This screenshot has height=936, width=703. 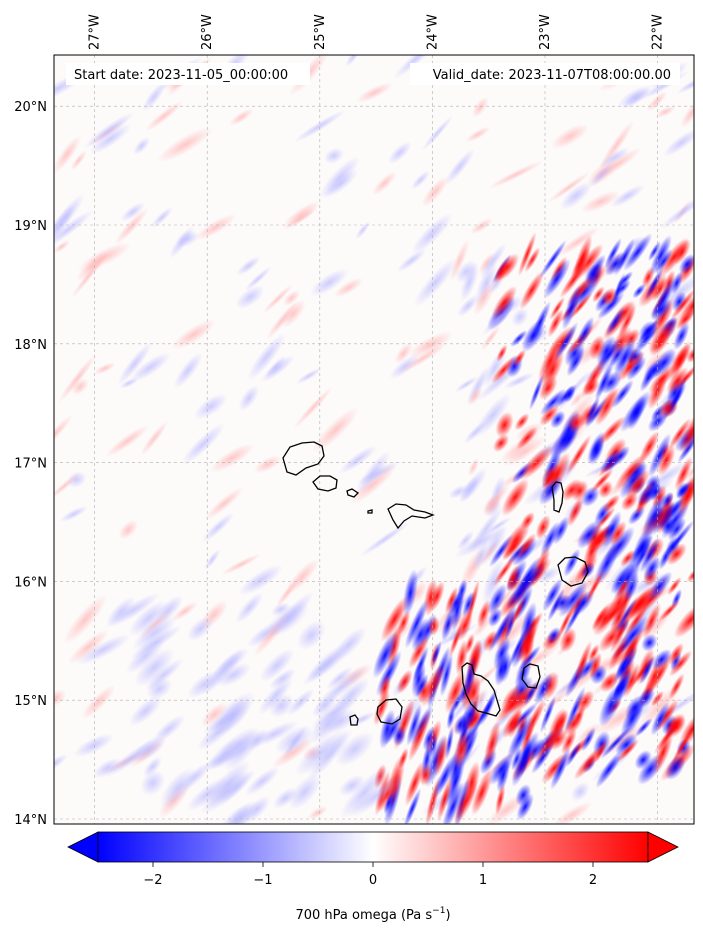 I want to click on colorbar-tick-label: 0, so click(x=373, y=880).